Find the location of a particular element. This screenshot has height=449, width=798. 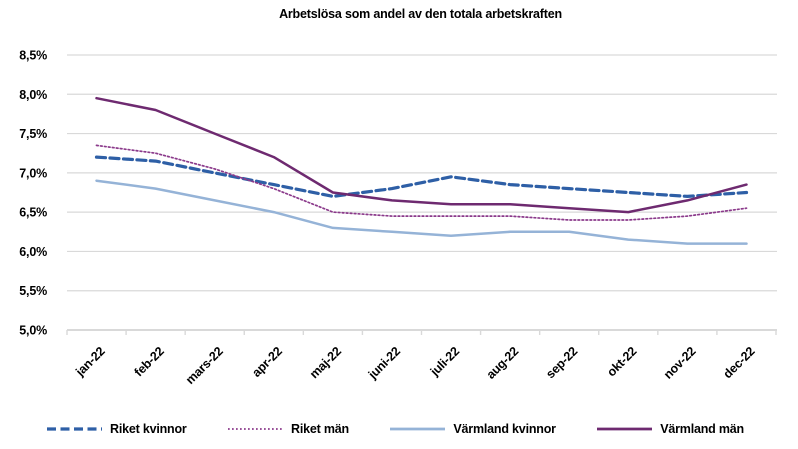

x-axis-label: nov-22 is located at coordinates (680, 363).